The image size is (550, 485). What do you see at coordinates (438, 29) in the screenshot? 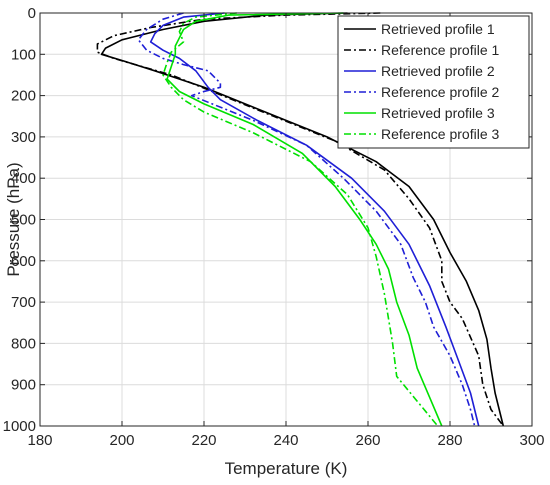
I see `legend-label-1: Retrieved profile 1` at bounding box center [438, 29].